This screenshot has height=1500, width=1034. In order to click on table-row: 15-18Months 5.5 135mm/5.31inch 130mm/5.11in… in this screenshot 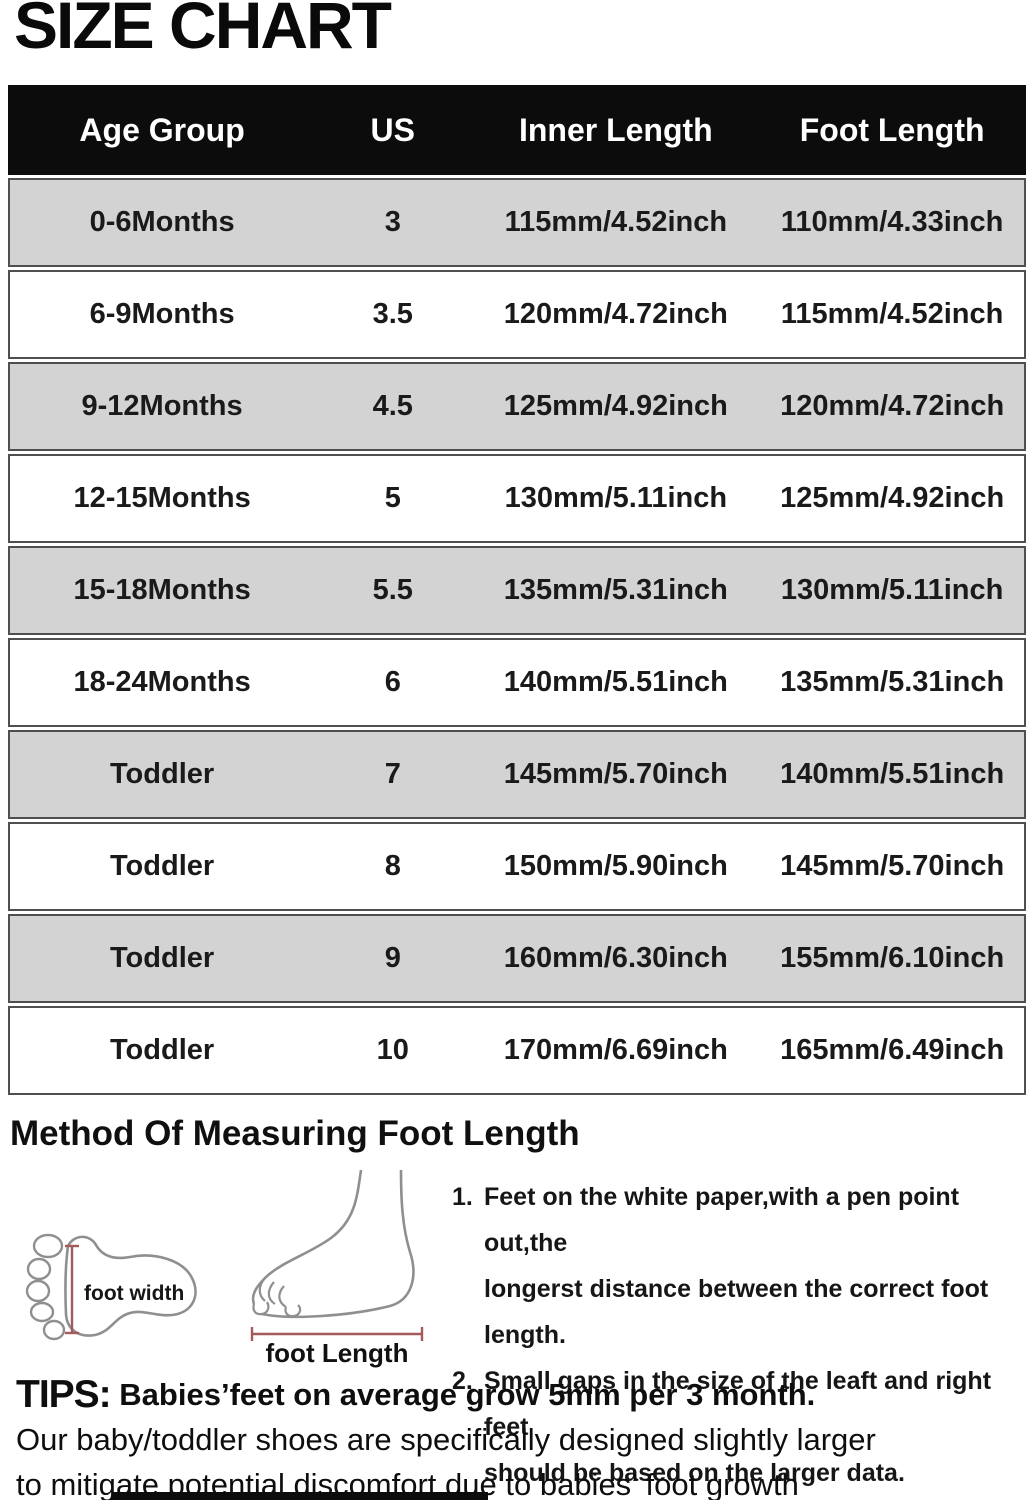, I will do `click(517, 590)`.